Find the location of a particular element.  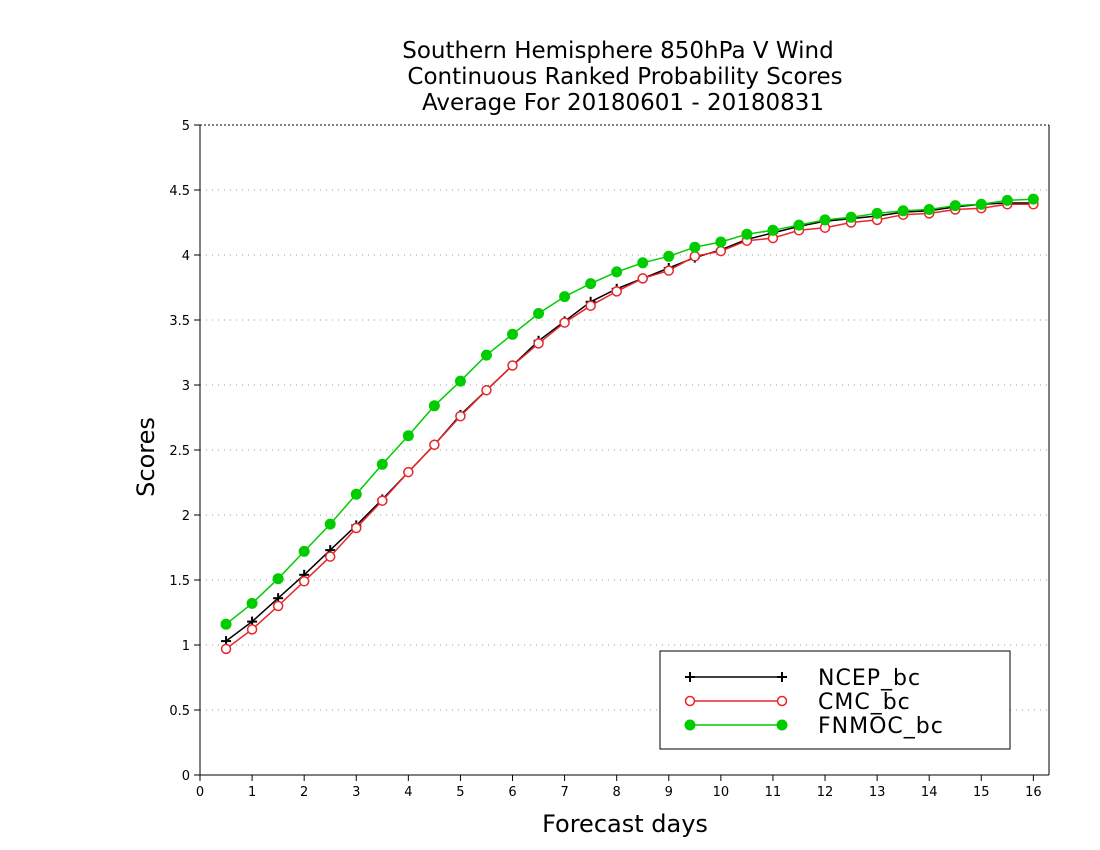

chart-title-line-2: Continuous Ranked Probability Scores is located at coordinates (624, 77).